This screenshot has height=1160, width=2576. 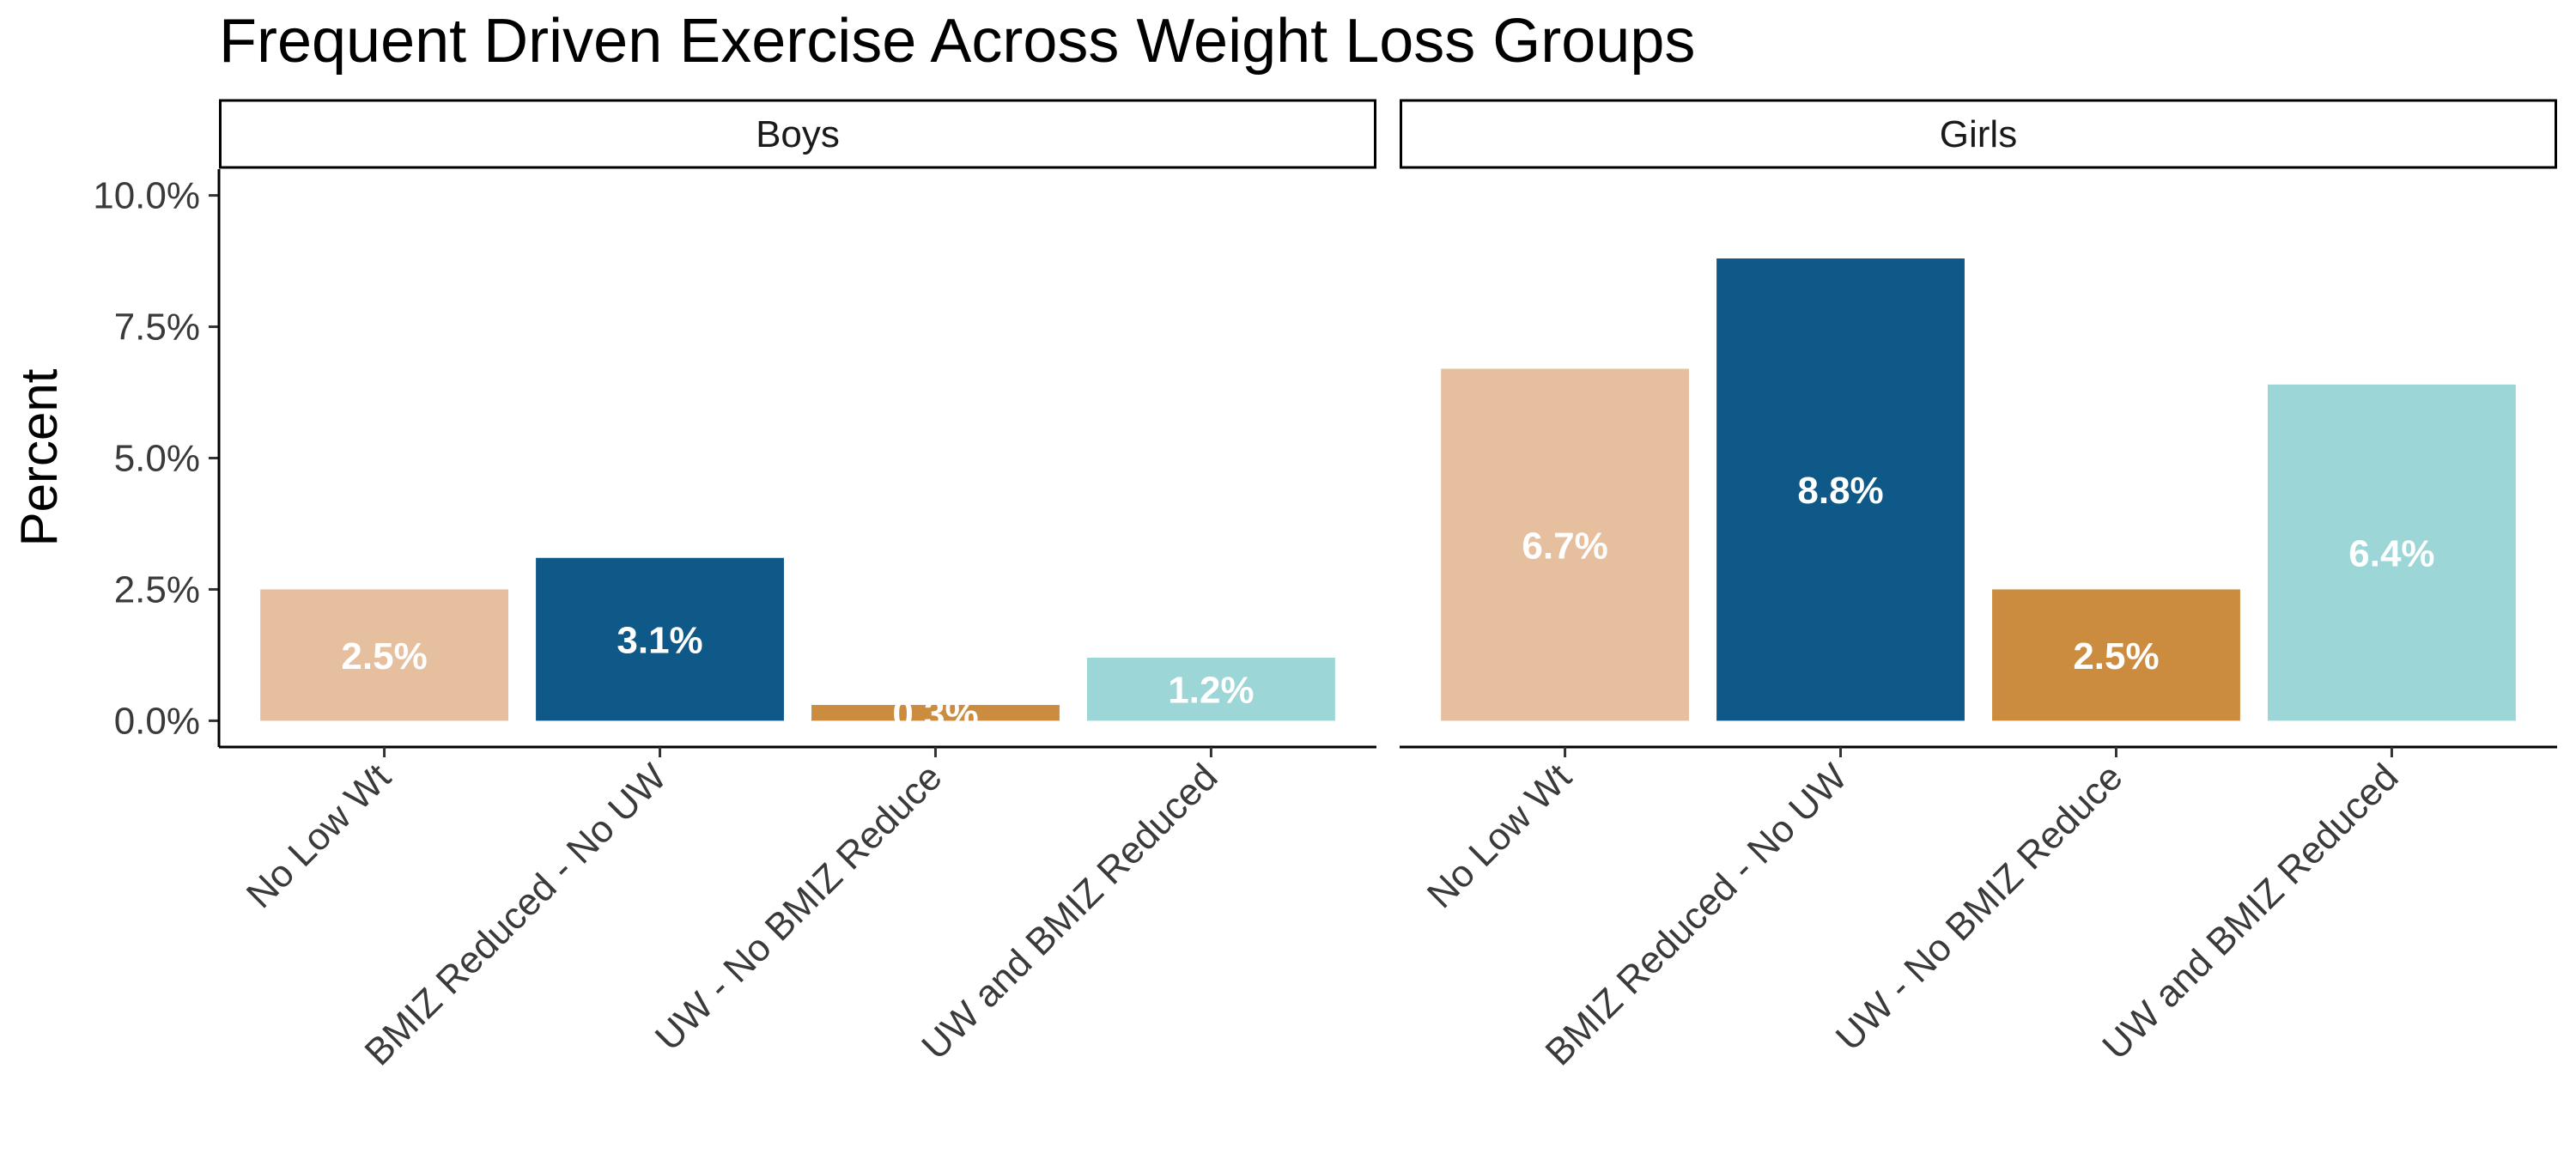 What do you see at coordinates (157, 589) in the screenshot?
I see `y-tick-label: 2.5%` at bounding box center [157, 589].